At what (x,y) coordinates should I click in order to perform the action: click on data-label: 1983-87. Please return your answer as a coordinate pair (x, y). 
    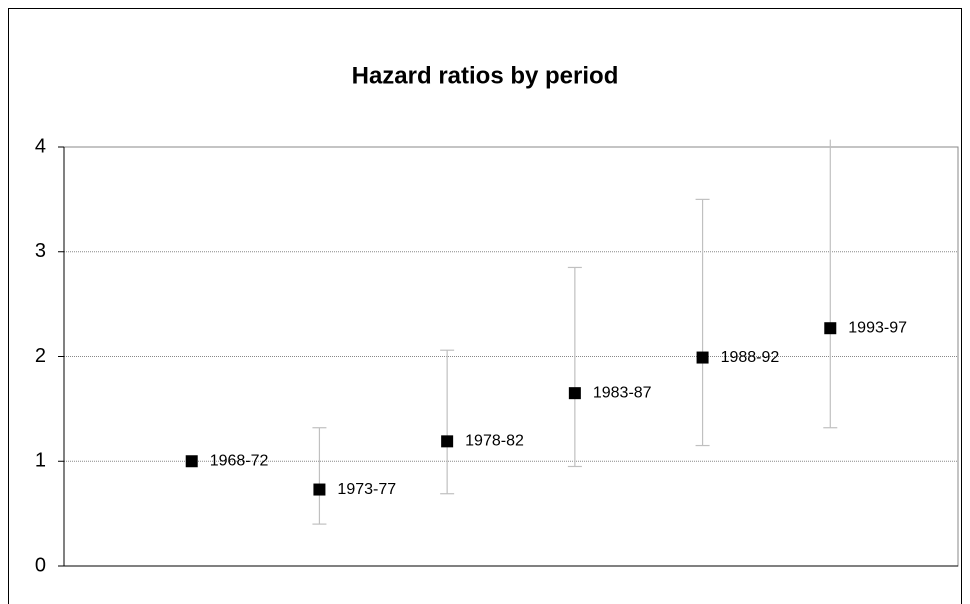
    Looking at the image, I should click on (622, 392).